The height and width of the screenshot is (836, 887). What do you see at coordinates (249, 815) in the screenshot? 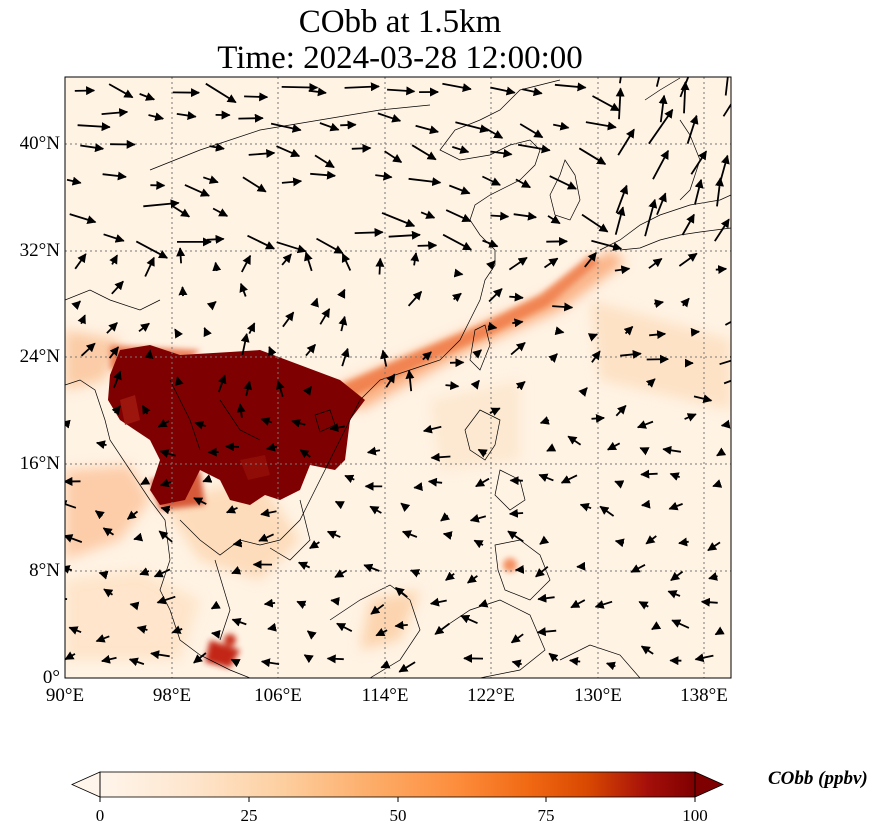
I see `colorbar-tick-25: 25` at bounding box center [249, 815].